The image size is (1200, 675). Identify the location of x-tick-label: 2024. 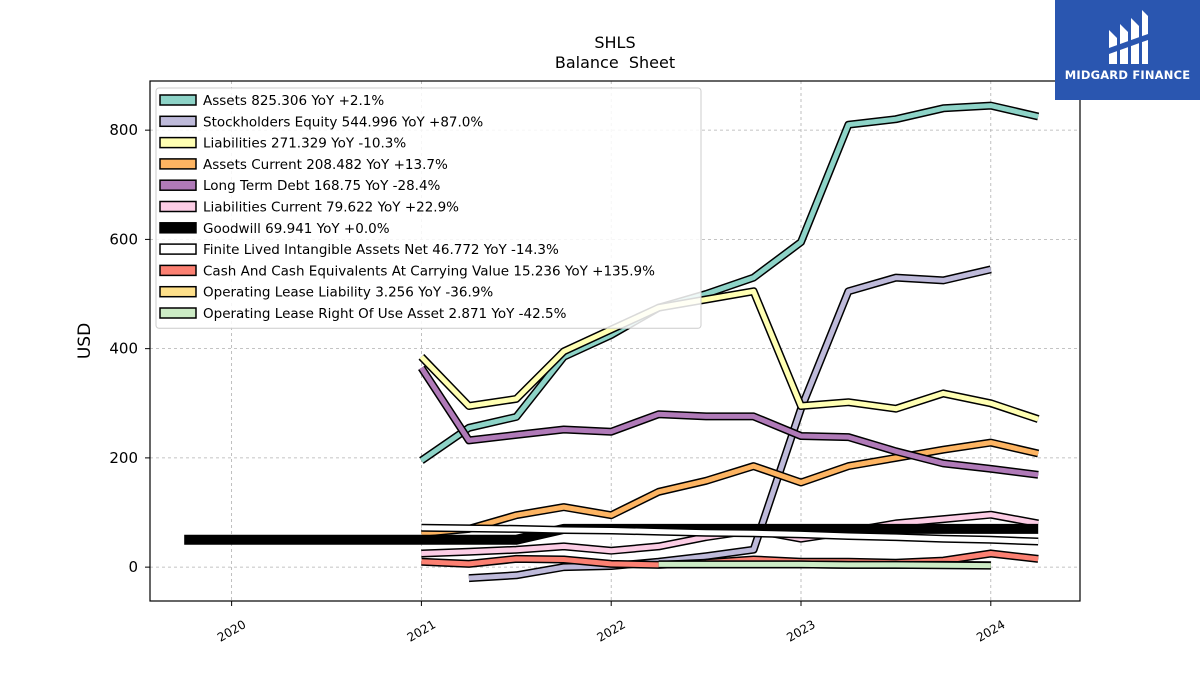
(990, 630).